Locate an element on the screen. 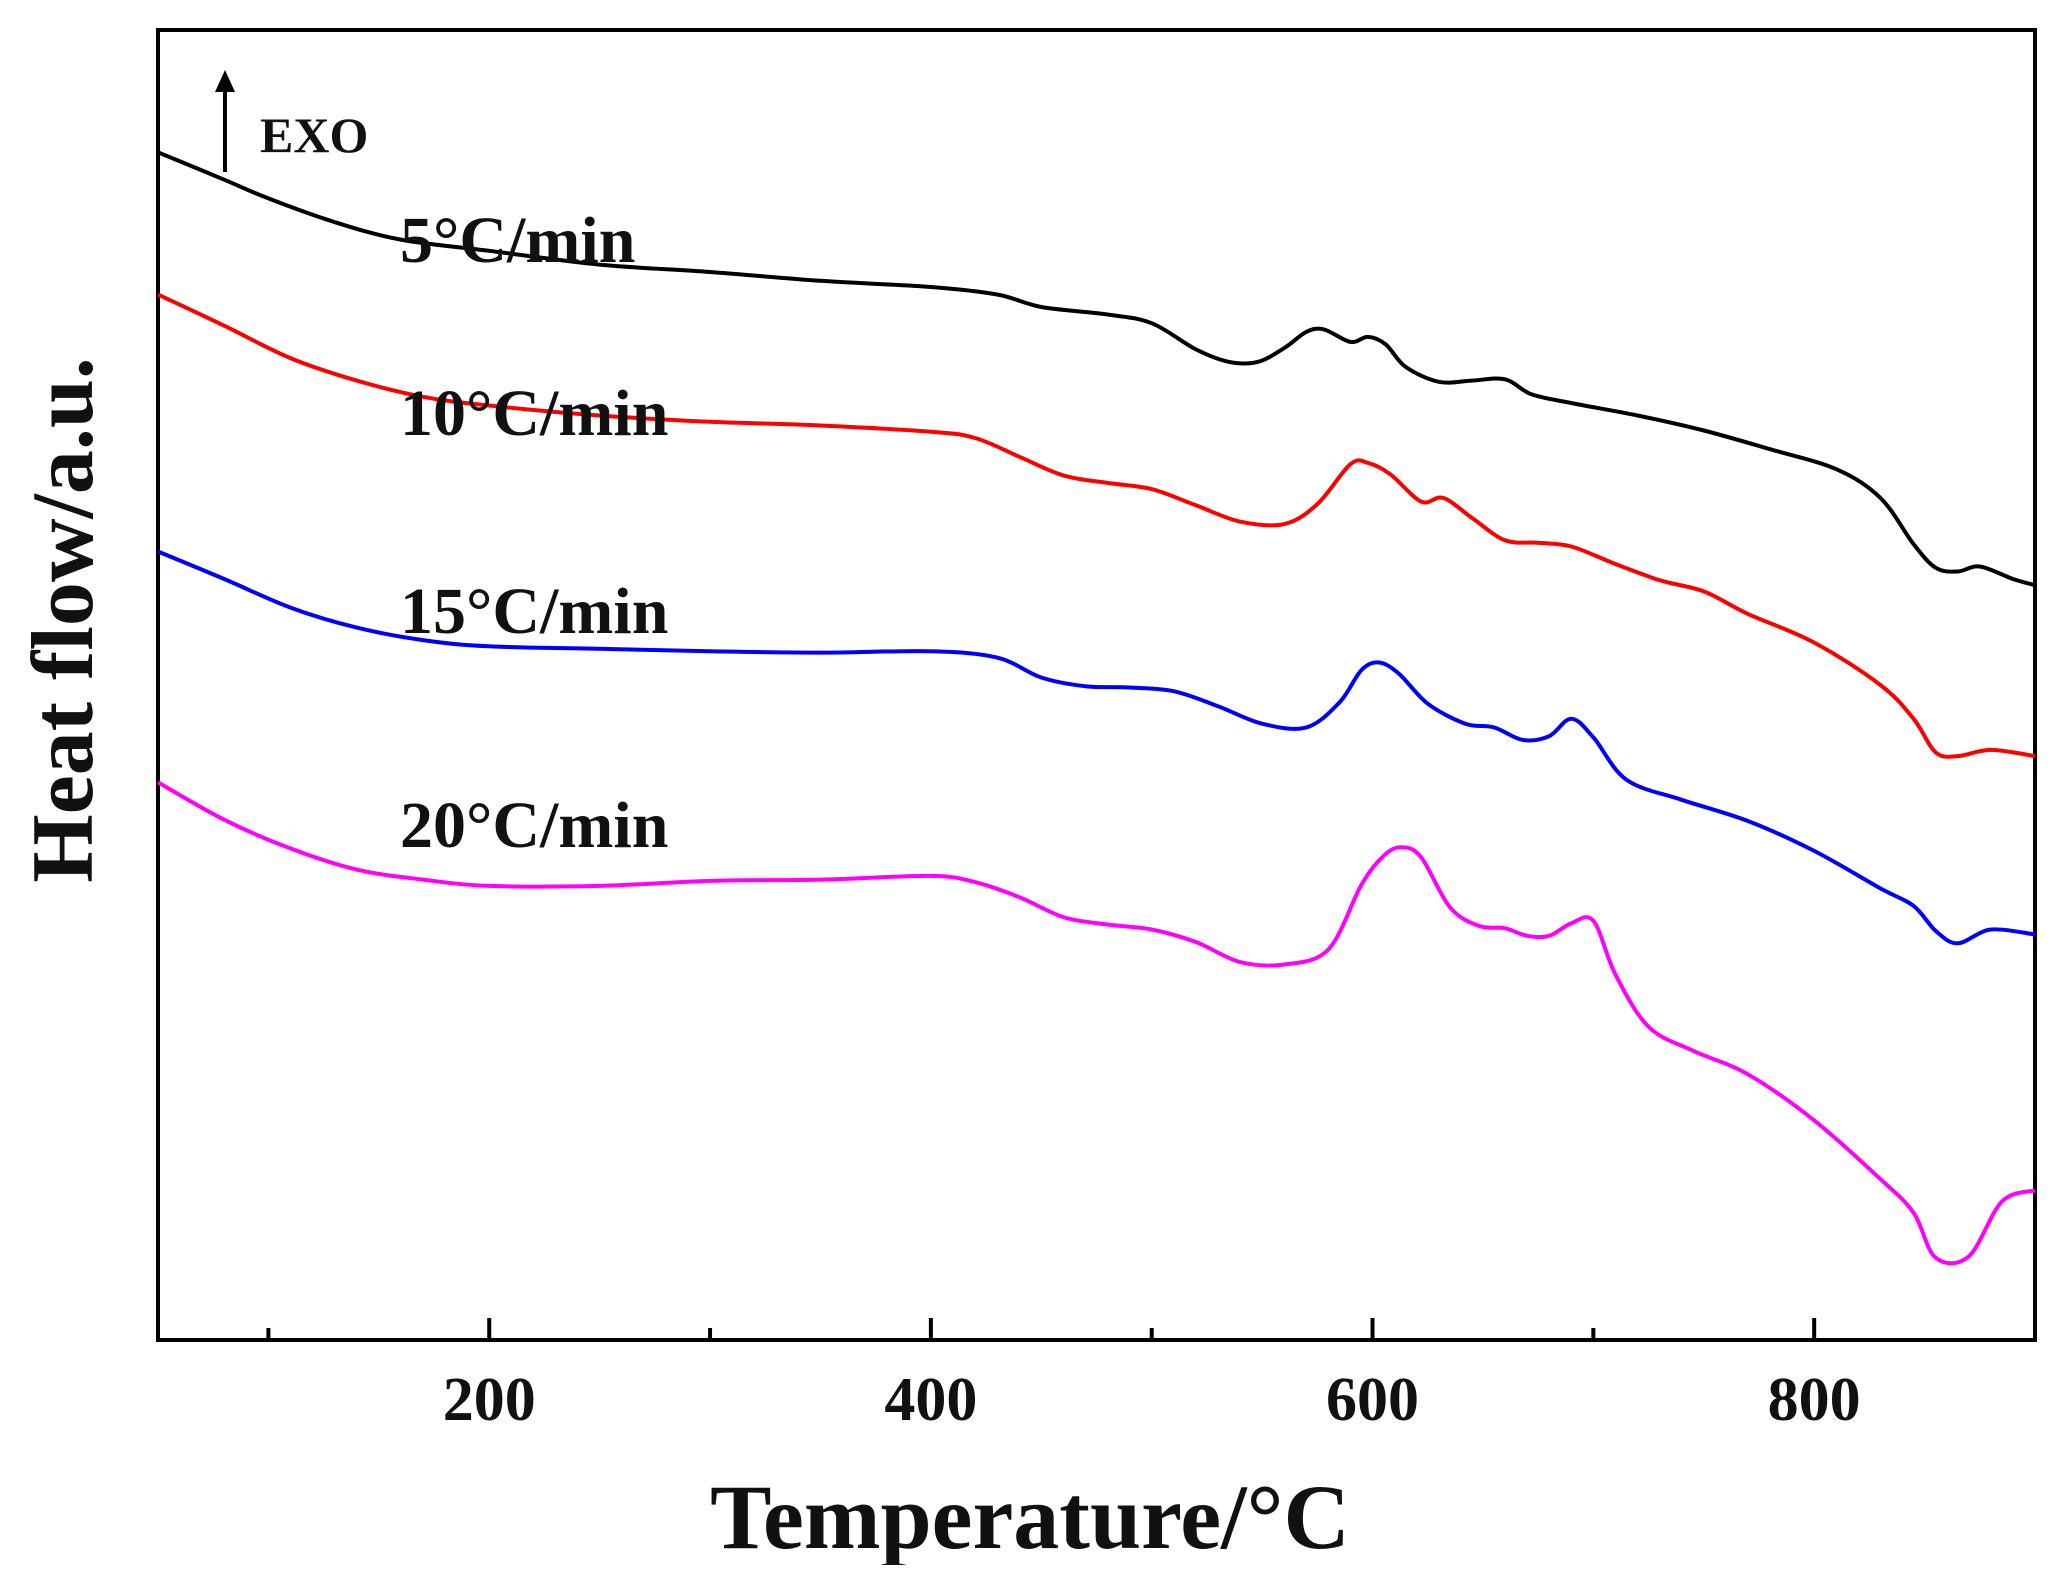 This screenshot has width=2055, height=1570. series-labels: 5°C/min 10°C/min 15°C/min 20°C/min is located at coordinates (534, 533).